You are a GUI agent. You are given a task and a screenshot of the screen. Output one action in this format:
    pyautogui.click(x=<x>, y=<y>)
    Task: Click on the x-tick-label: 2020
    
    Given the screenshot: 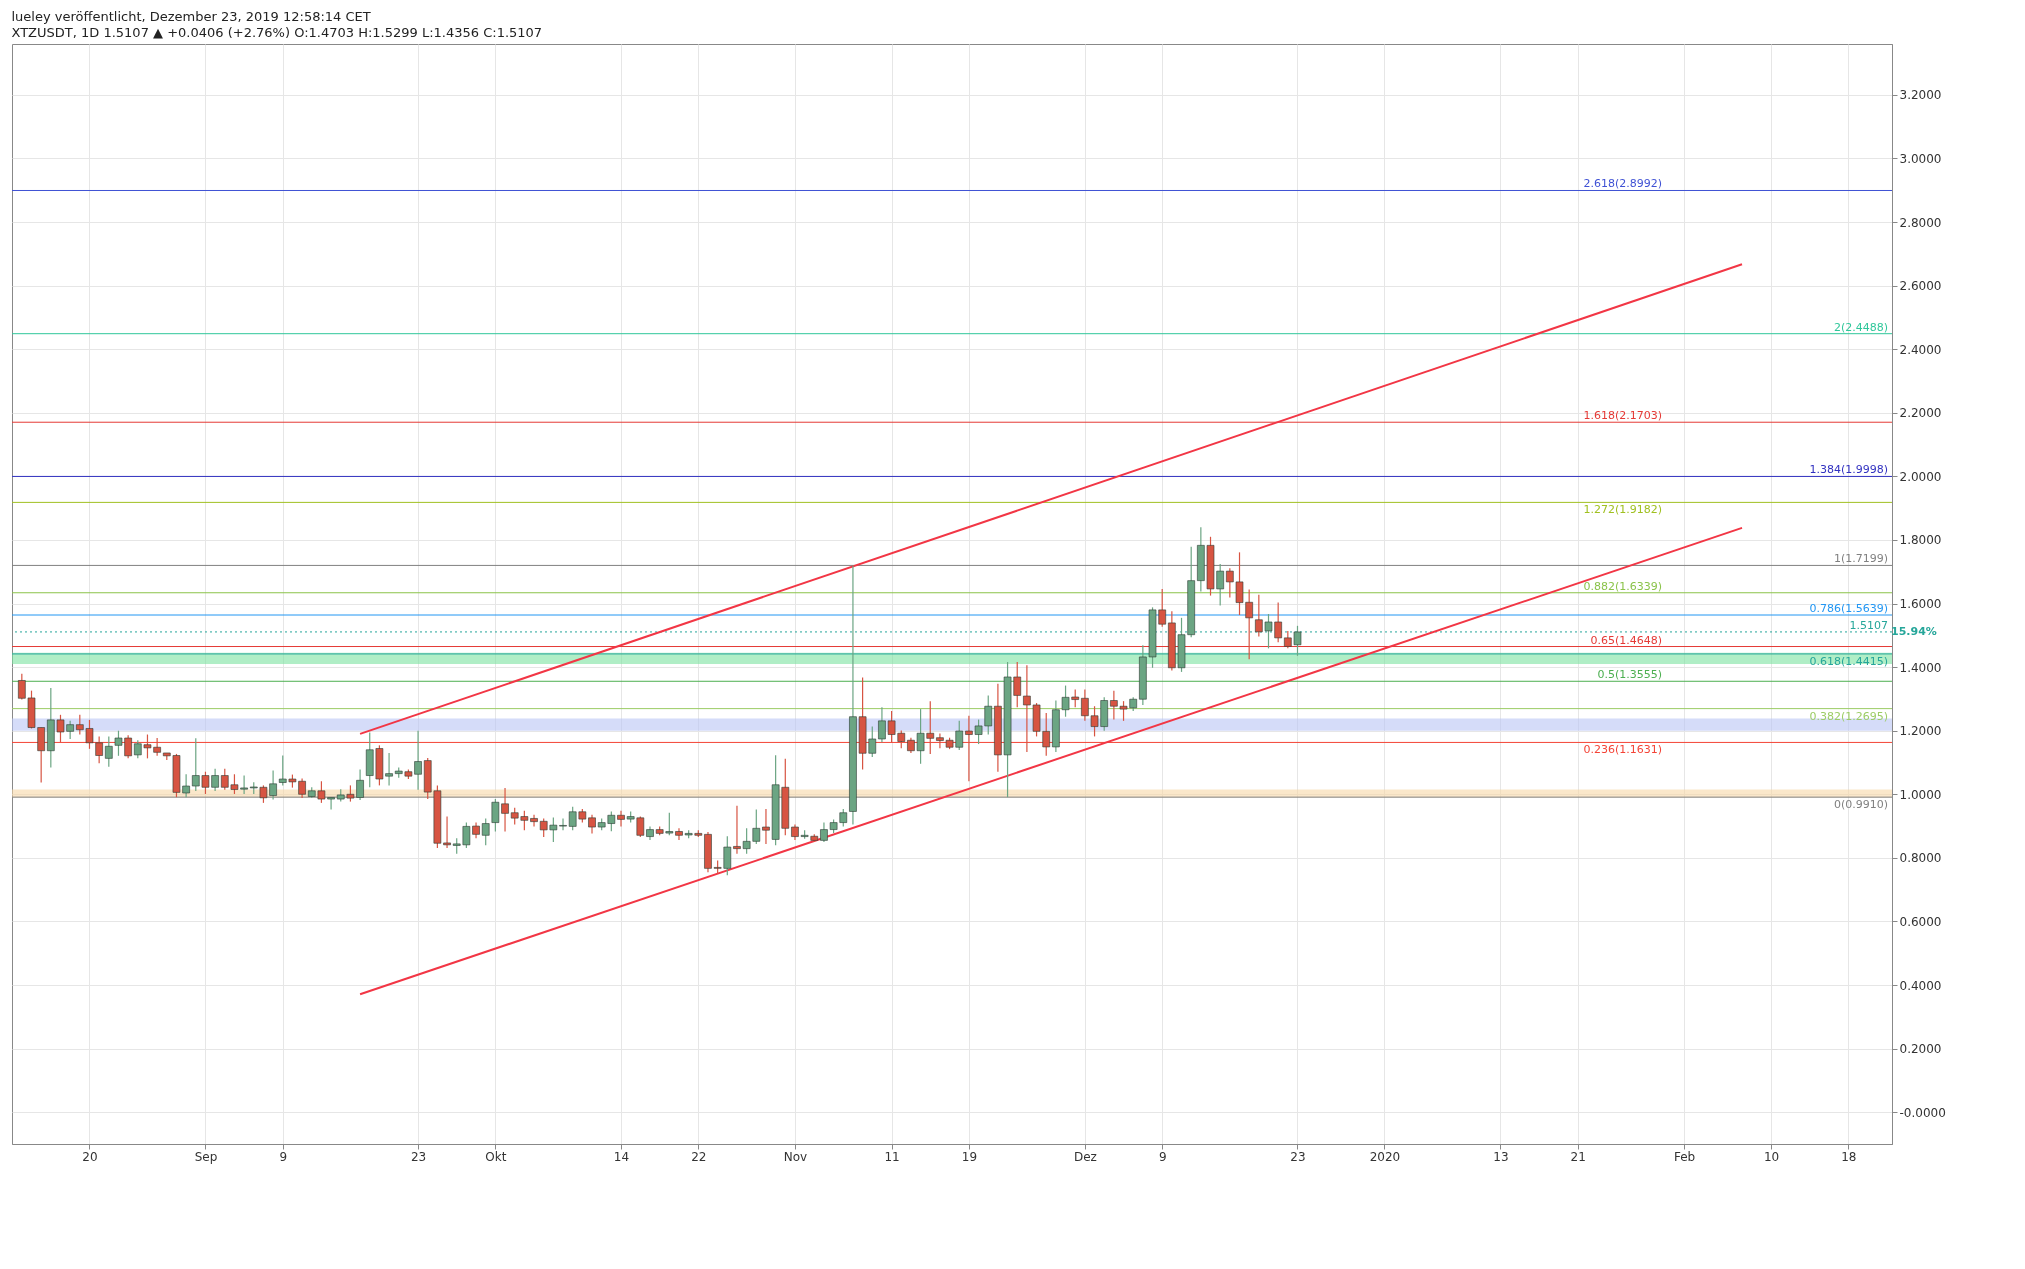 What is the action you would take?
    pyautogui.click(x=1385, y=1156)
    